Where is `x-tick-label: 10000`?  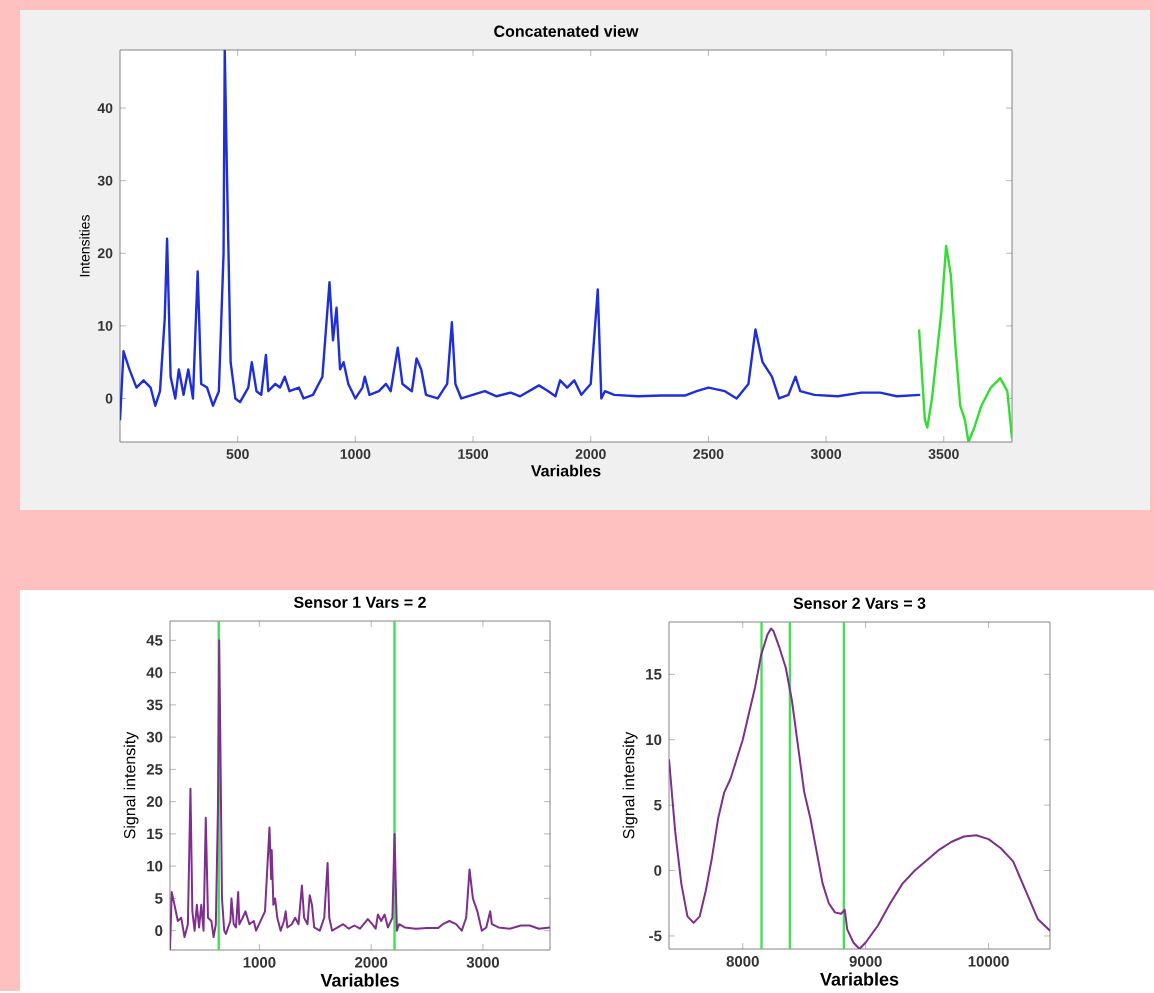
x-tick-label: 10000 is located at coordinates (988, 961).